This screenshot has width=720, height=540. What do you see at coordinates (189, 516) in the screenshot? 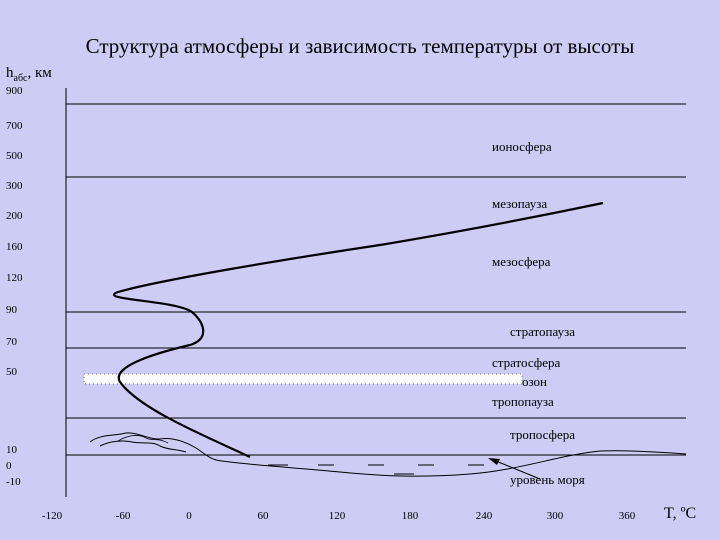
I see `x-tick-0: 0` at bounding box center [189, 516].